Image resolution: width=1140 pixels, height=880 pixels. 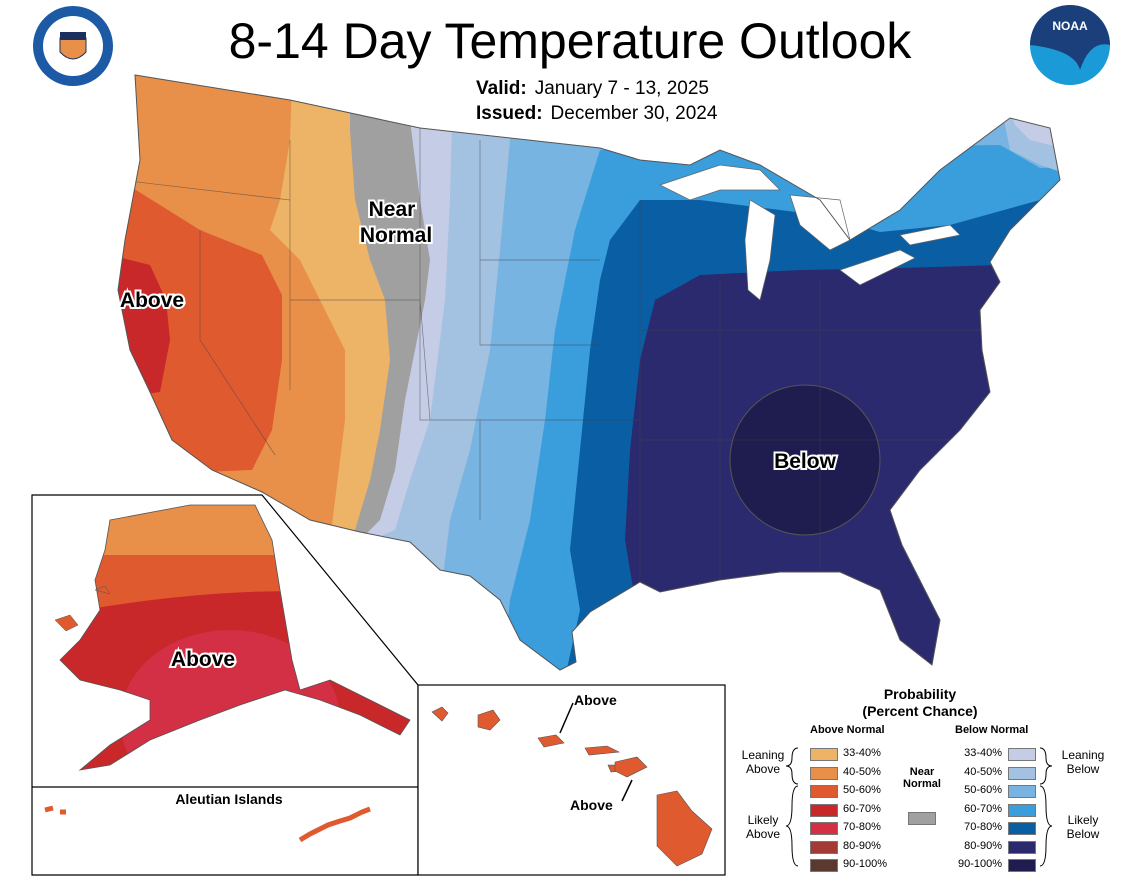 I want to click on legend-range-above: 40-50%, so click(x=862, y=771).